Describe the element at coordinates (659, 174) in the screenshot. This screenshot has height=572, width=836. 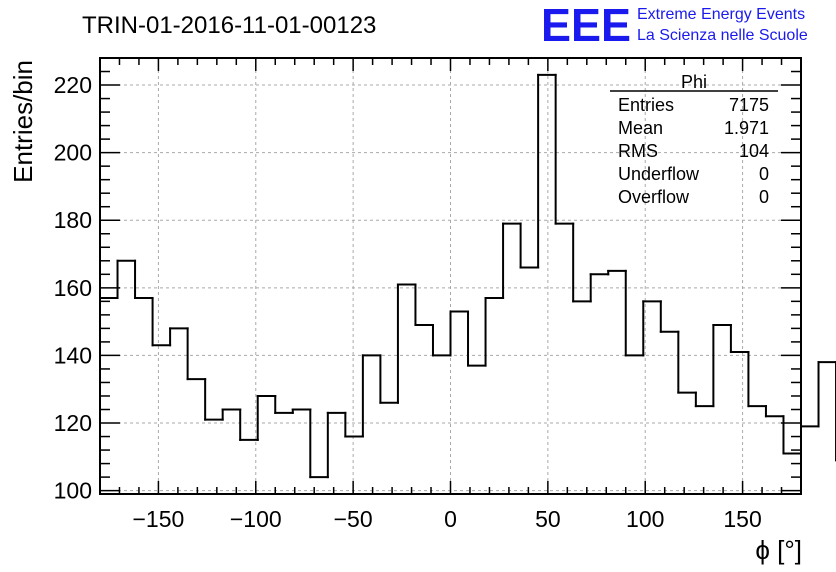
I see `stats-label: Underflow` at that location.